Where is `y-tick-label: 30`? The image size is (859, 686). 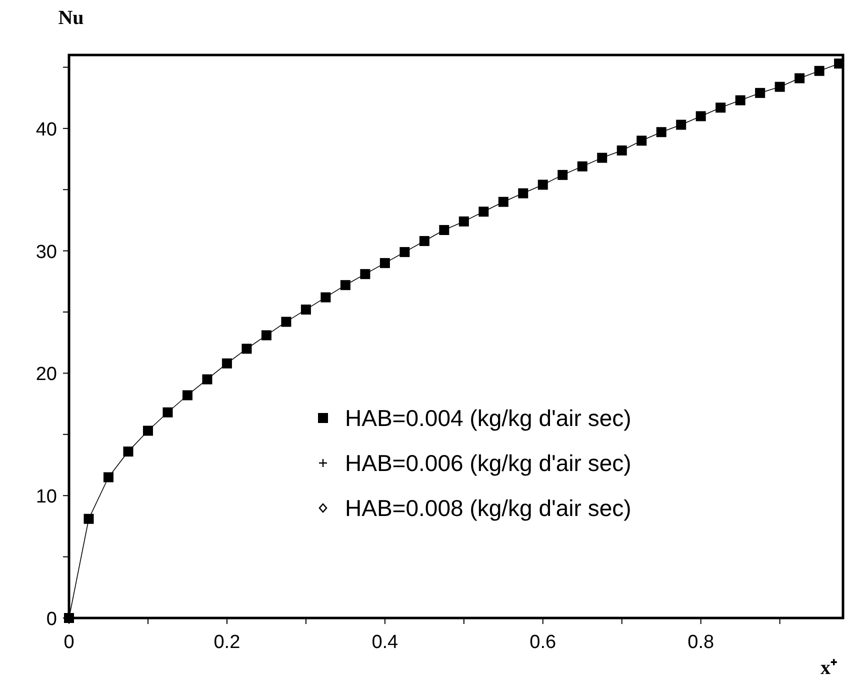 y-tick-label: 30 is located at coordinates (46, 252).